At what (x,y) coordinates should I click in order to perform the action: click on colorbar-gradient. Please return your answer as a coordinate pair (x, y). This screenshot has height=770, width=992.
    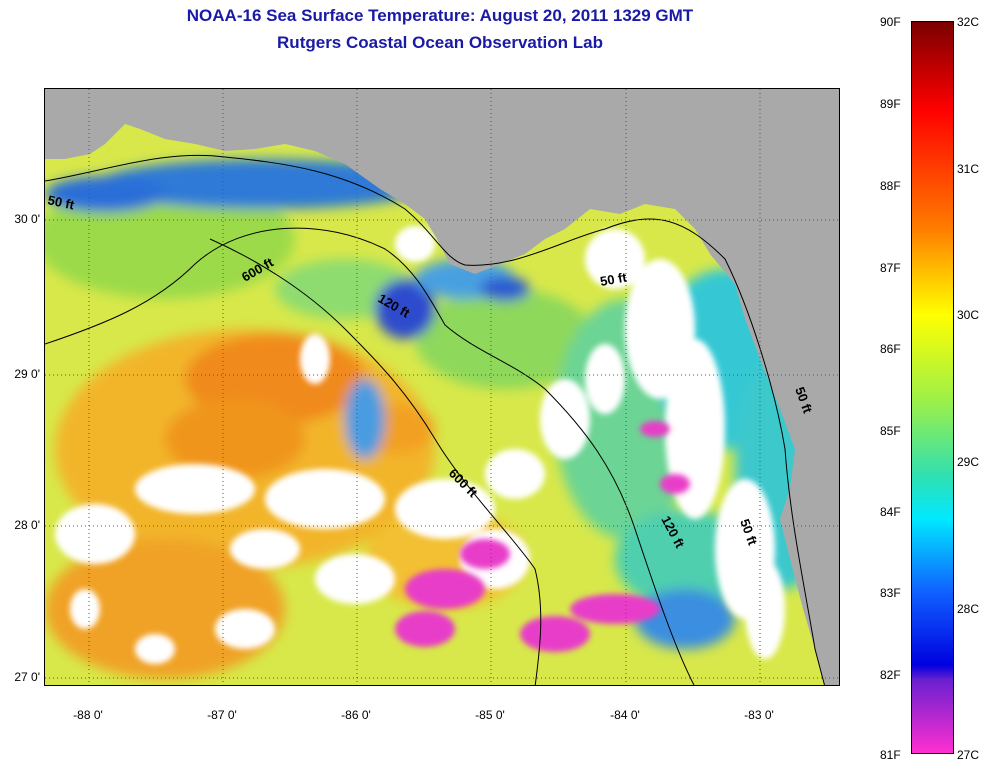
    Looking at the image, I should click on (932, 387).